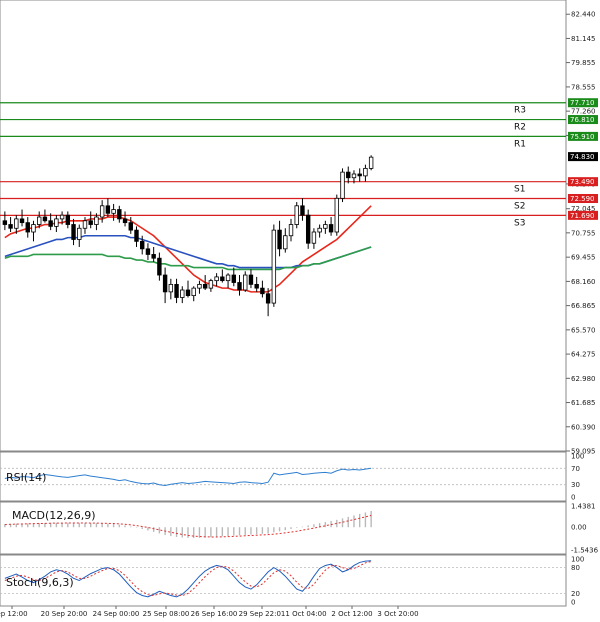  Describe the element at coordinates (583, 233) in the screenshot. I see `price-tick-label: 70.755` at that location.